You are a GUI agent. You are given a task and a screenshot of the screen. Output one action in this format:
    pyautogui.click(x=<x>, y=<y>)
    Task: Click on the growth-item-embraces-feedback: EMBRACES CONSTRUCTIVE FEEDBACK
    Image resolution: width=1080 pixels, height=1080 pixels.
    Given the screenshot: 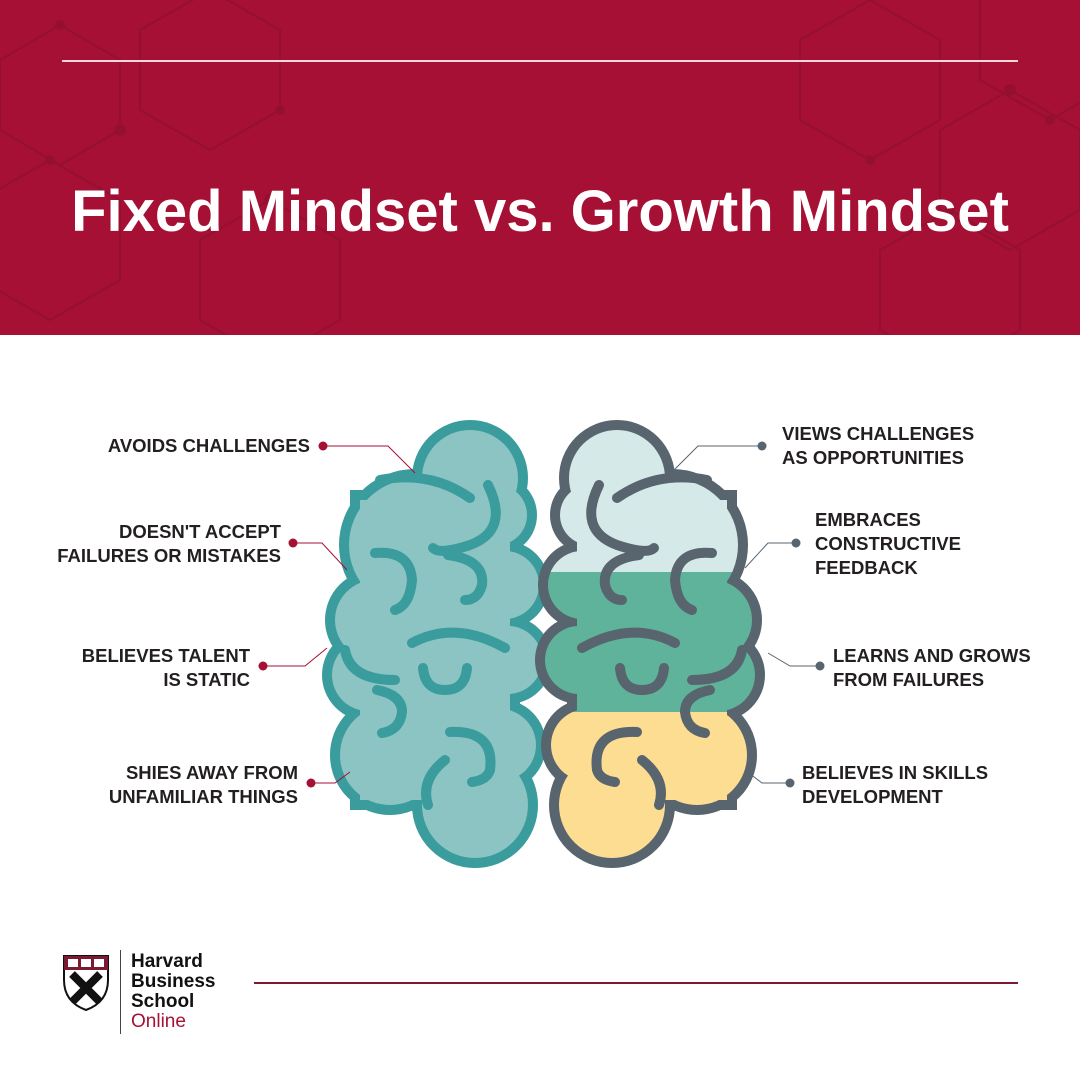 What is the action you would take?
    pyautogui.click(x=888, y=543)
    